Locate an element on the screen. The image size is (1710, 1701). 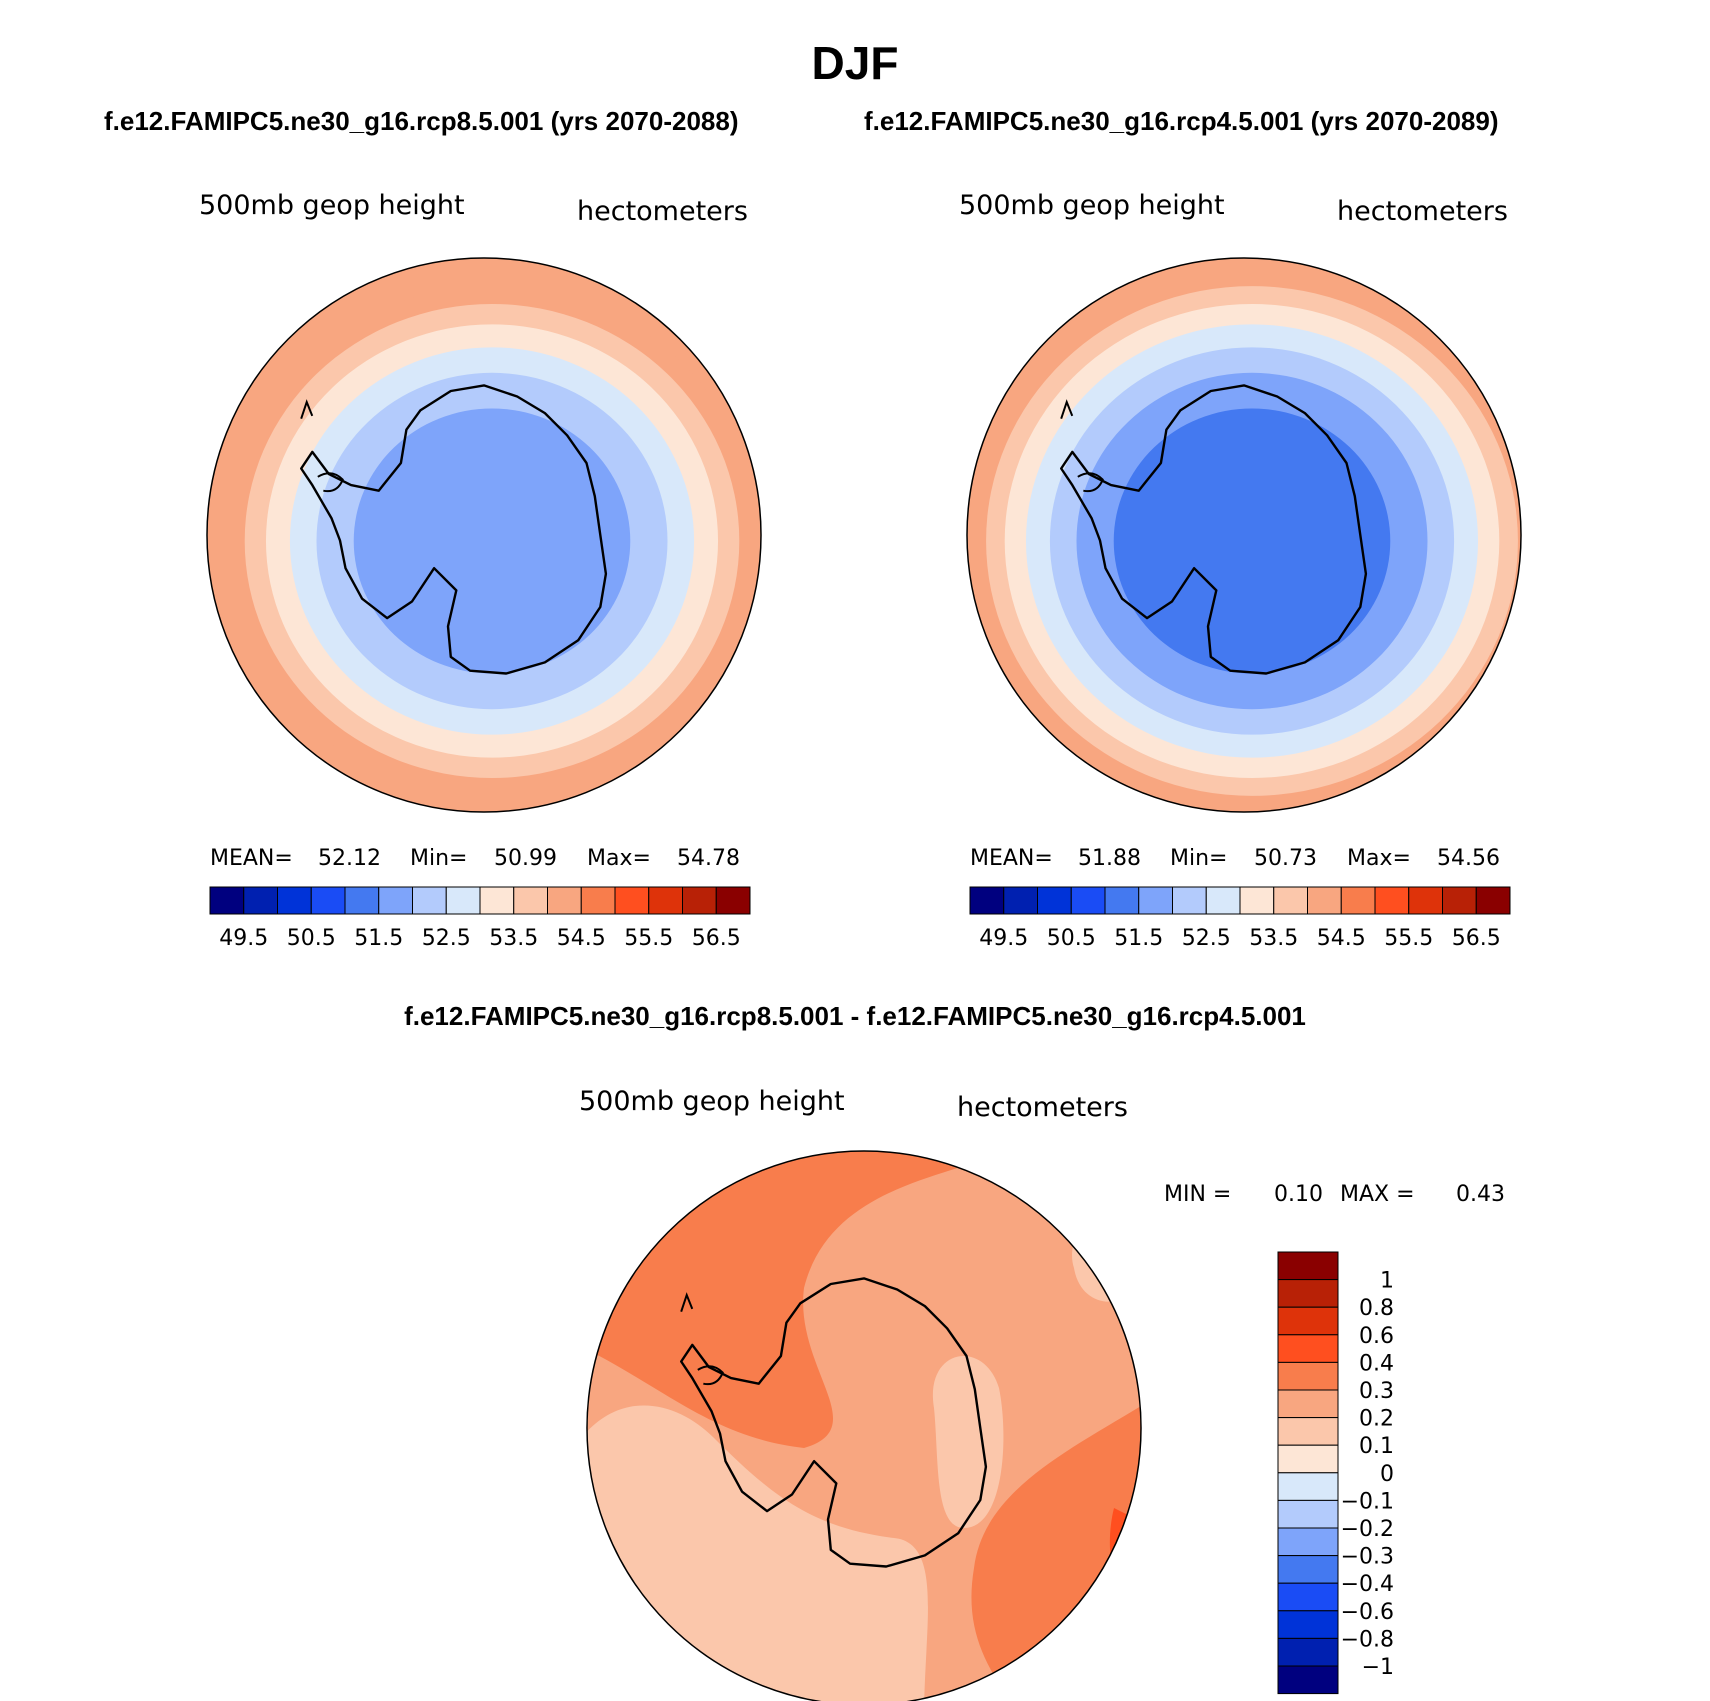
panel1-map is located at coordinates (484, 535).